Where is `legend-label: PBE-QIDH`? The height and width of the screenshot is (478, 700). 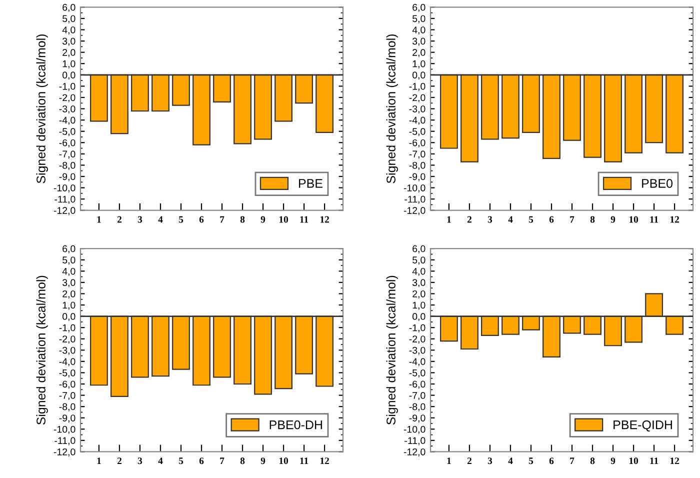 legend-label: PBE-QIDH is located at coordinates (643, 426).